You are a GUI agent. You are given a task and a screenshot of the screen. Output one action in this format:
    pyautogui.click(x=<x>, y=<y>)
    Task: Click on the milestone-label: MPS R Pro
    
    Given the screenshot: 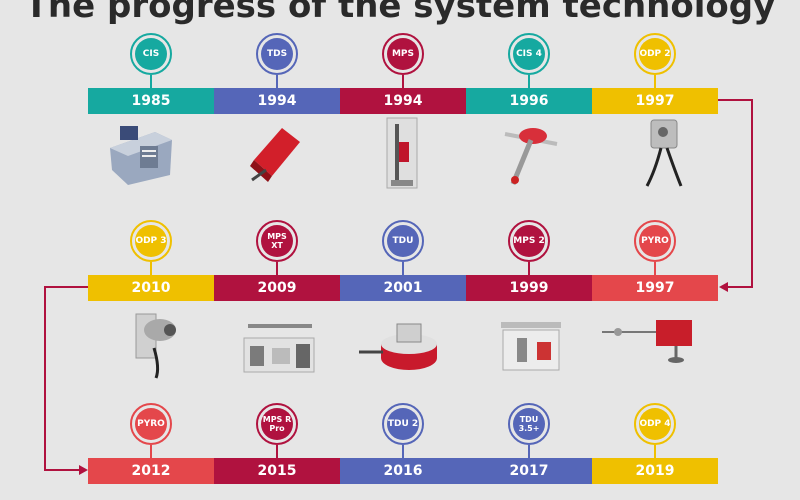 What is the action you would take?
    pyautogui.click(x=277, y=424)
    